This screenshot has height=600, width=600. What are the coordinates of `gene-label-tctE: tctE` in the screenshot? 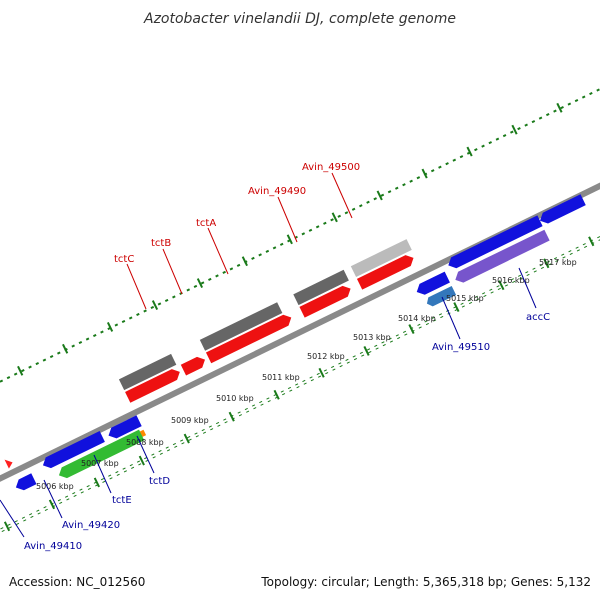 It's located at (122, 500).